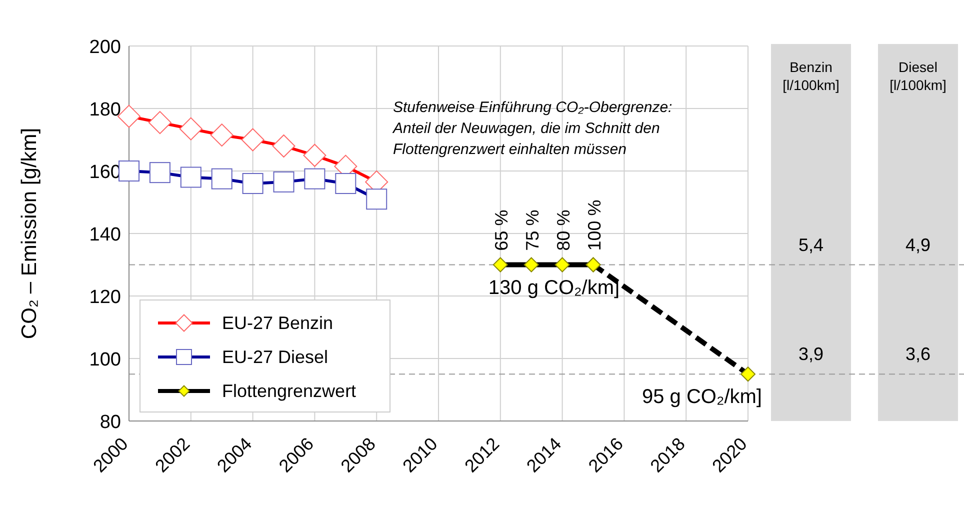  I want to click on y-tick-label: 80, so click(110, 422).